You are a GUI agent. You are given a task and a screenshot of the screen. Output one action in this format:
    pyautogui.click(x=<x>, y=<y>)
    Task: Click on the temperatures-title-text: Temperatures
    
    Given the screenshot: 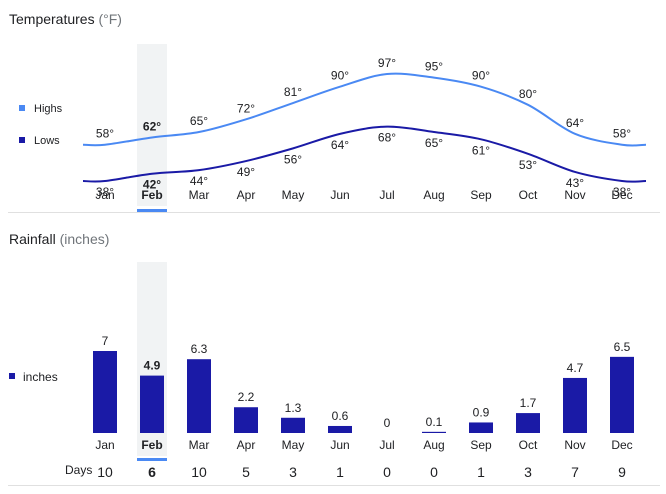 What is the action you would take?
    pyautogui.click(x=52, y=19)
    